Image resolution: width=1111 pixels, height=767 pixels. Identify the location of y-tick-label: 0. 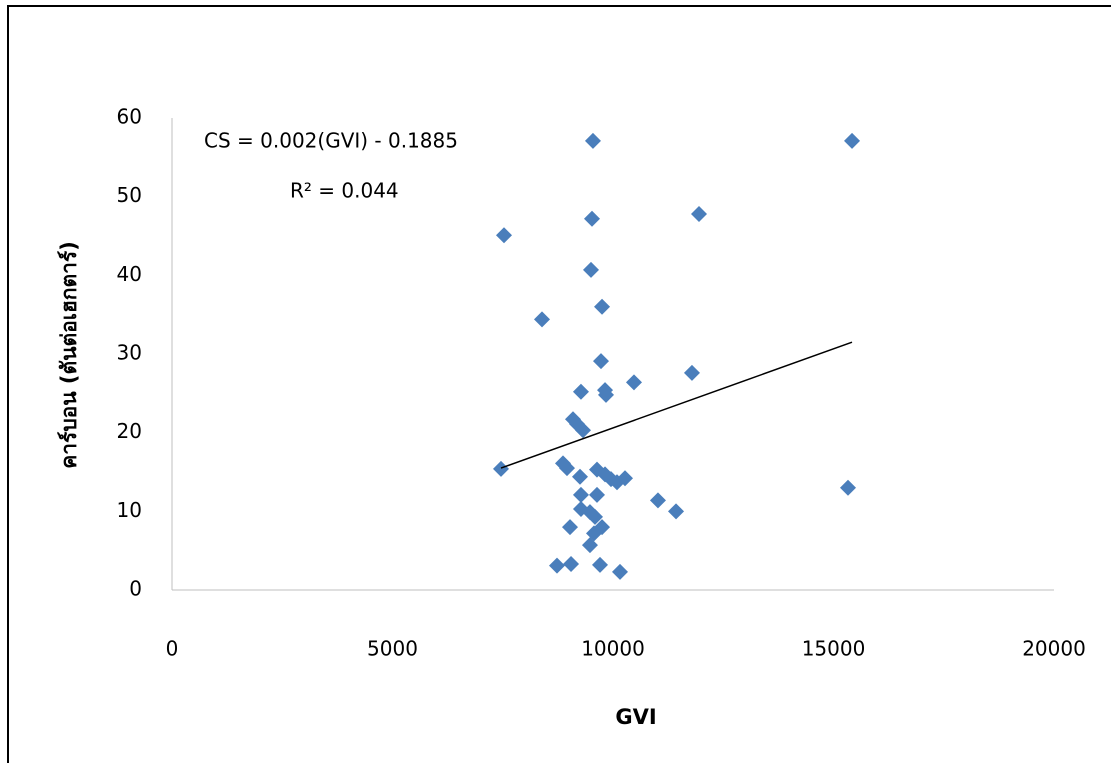
(135, 589).